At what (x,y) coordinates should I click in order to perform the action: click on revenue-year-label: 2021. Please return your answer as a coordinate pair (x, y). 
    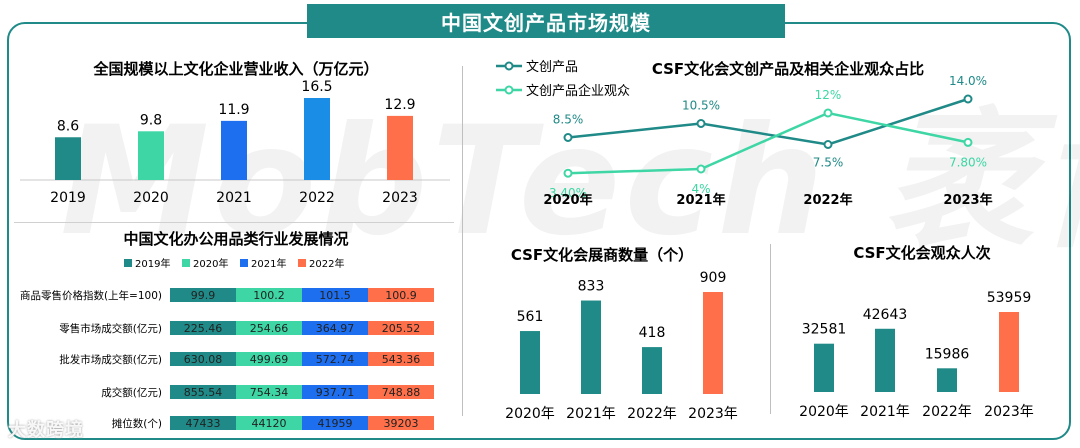
    Looking at the image, I should click on (234, 198).